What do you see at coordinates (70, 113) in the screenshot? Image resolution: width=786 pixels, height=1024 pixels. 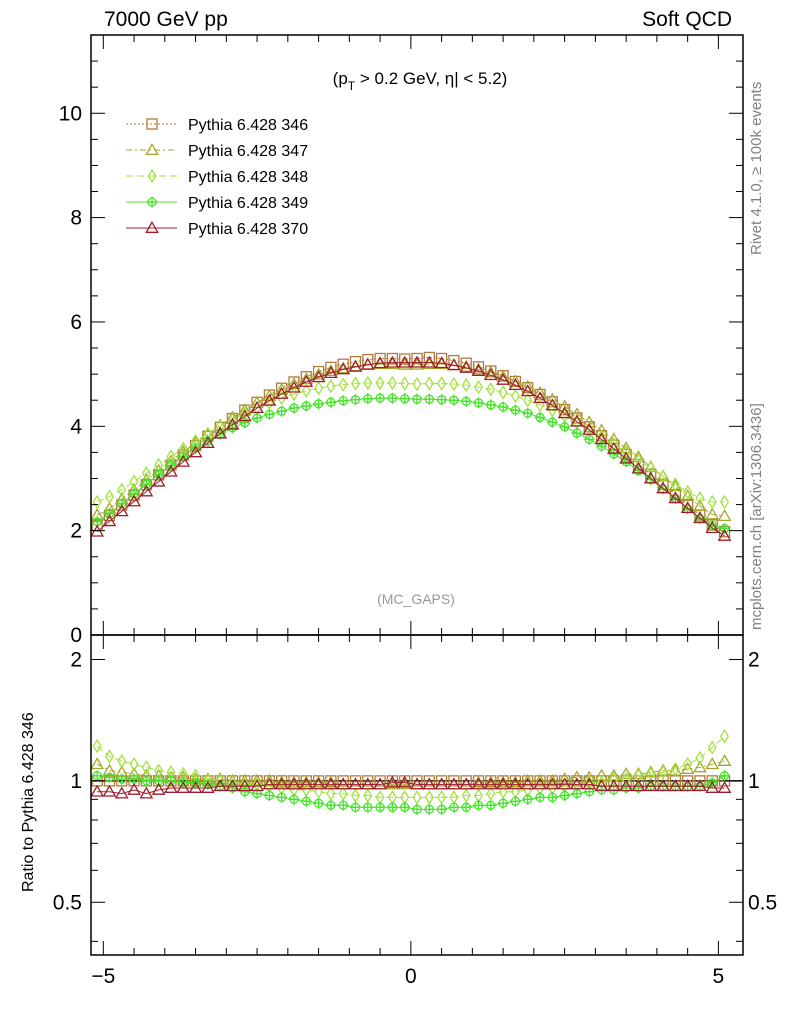 I see `y-tick-label: 10` at bounding box center [70, 113].